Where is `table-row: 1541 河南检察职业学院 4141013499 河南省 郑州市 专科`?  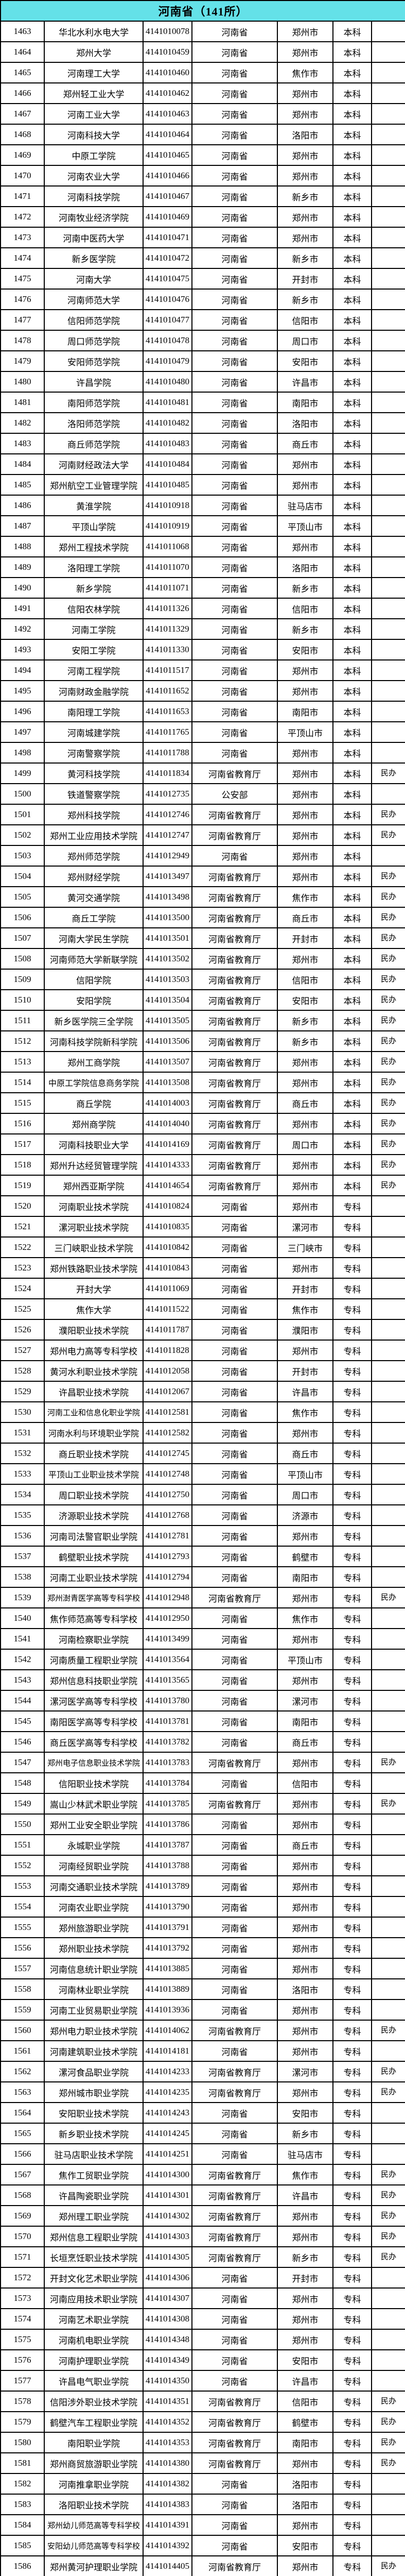
table-row: 1541 河南检察职业学院 4141013499 河南省 郑州市 专科 is located at coordinates (202, 1639).